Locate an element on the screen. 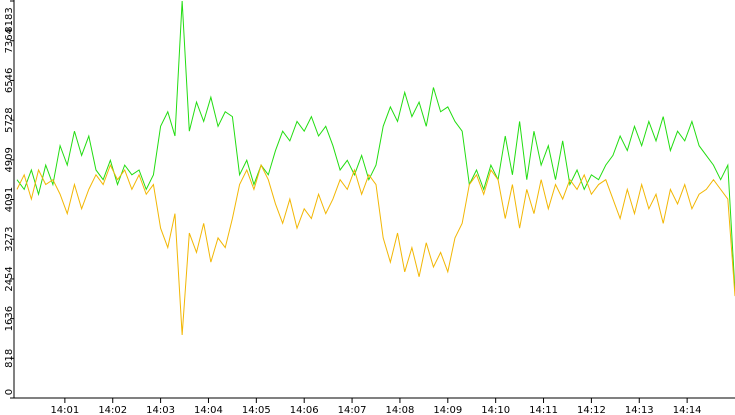  y-tick-label: 7364 is located at coordinates (9, 40).